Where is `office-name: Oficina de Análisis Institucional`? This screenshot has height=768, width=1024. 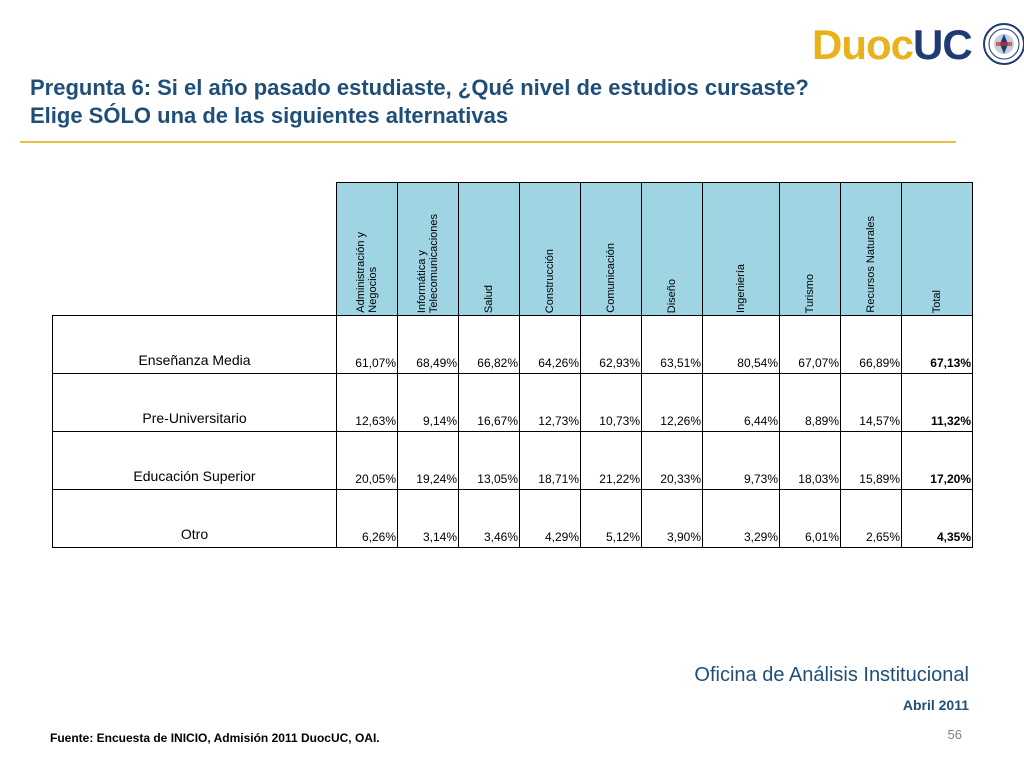
office-name: Oficina de Análisis Institucional is located at coordinates (831, 675).